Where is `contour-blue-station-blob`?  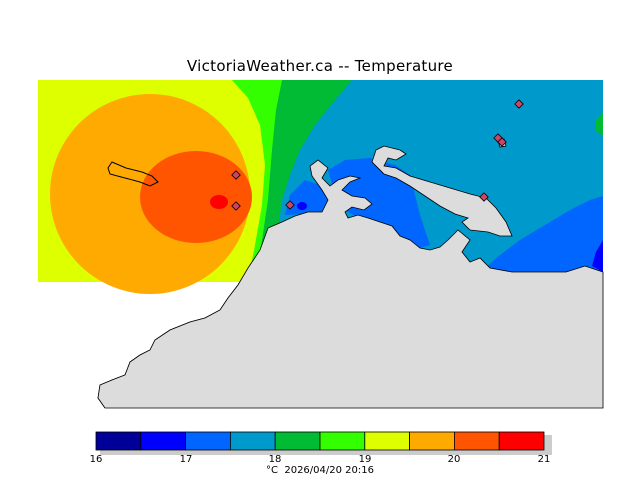
contour-blue-station-blob is located at coordinates (302, 206).